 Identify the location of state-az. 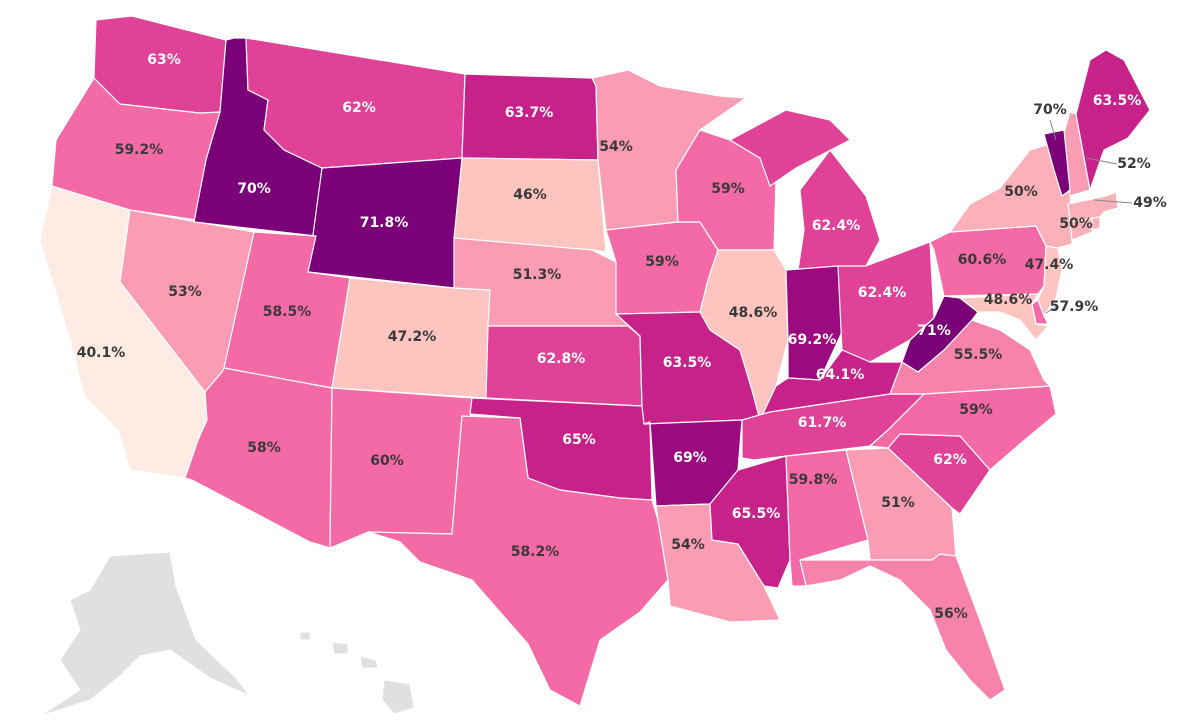
(258, 458).